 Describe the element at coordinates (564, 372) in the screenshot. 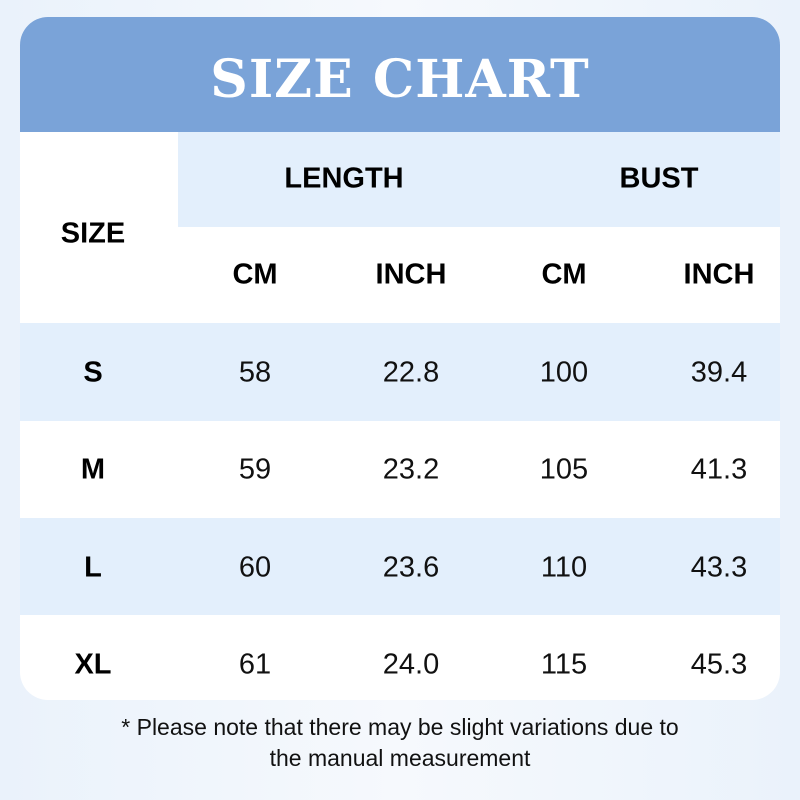

I see `cell-bust-cm: 100` at that location.